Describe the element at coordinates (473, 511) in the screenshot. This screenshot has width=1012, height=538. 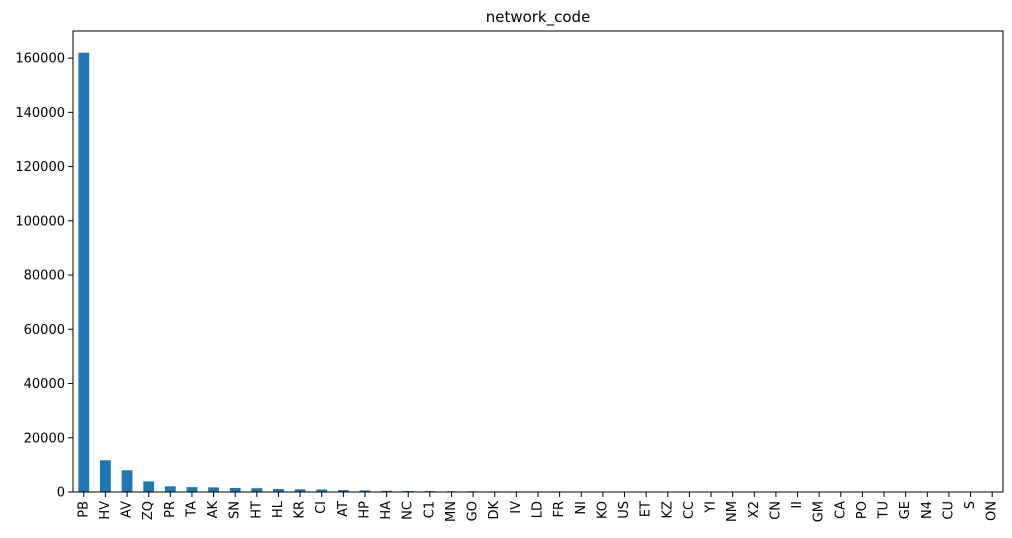
I see `x-tick-label: GO` at that location.